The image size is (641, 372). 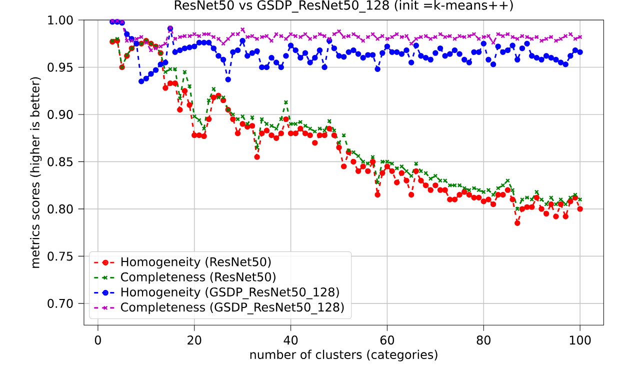 What do you see at coordinates (60, 20) in the screenshot?
I see `y-tick-label: 1.00` at bounding box center [60, 20].